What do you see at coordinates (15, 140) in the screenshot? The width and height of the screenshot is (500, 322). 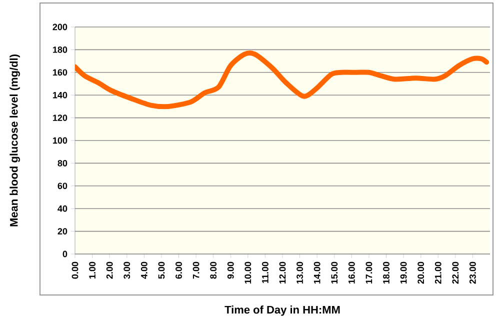 I see `y-axis-title: Mean blood glucose level (mg/dl)` at bounding box center [15, 140].